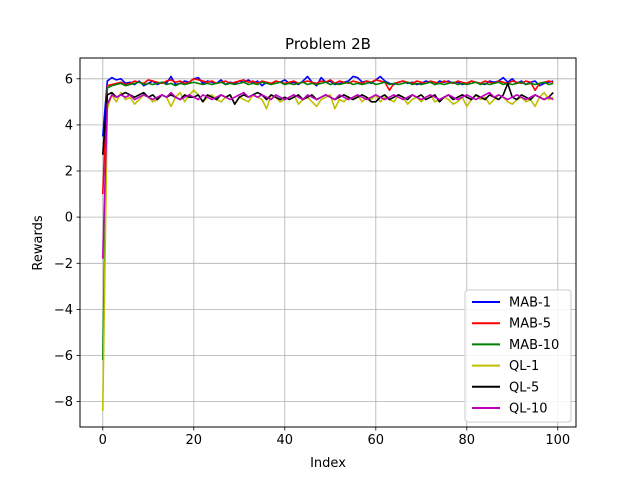 The width and height of the screenshot is (640, 480). Describe the element at coordinates (69, 172) in the screenshot. I see `y-tick-label: 2` at that location.